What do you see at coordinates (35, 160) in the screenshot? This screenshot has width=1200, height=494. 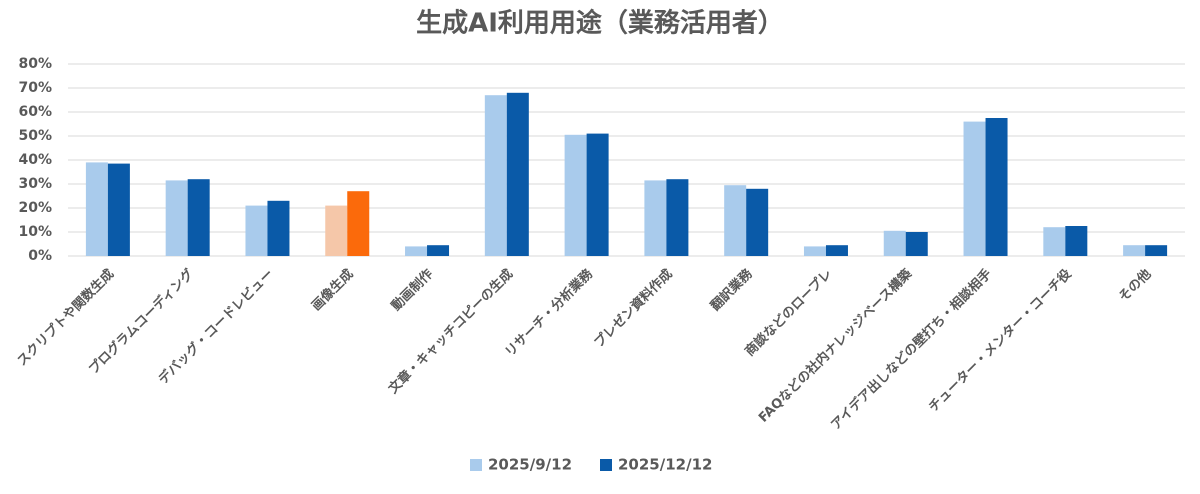 I see `y-tick-label: 40%` at bounding box center [35, 160].